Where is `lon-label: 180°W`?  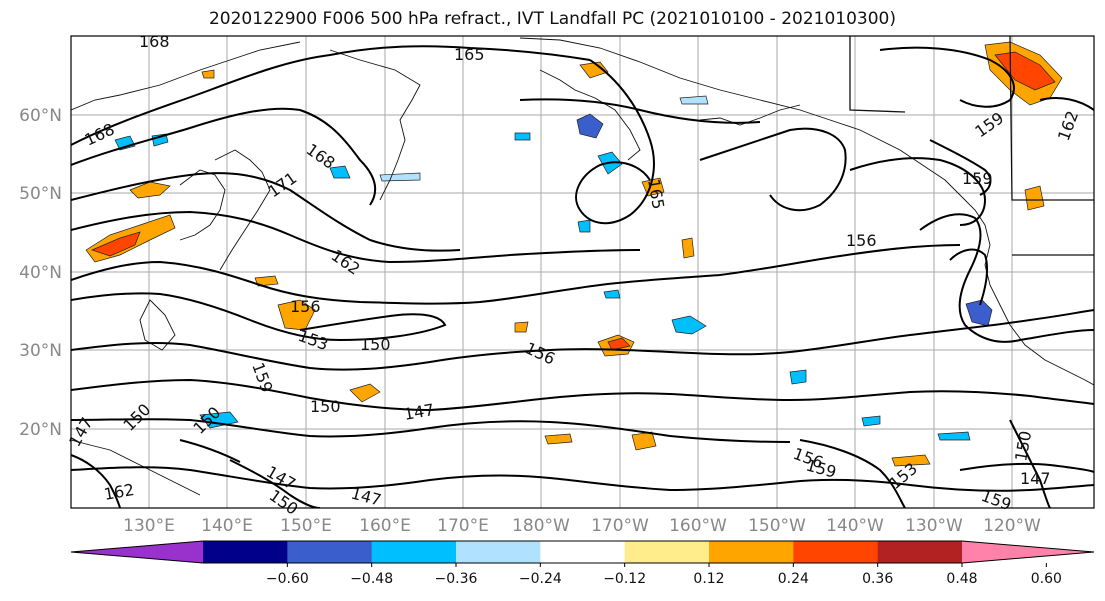 lon-label: 180°W is located at coordinates (541, 526).